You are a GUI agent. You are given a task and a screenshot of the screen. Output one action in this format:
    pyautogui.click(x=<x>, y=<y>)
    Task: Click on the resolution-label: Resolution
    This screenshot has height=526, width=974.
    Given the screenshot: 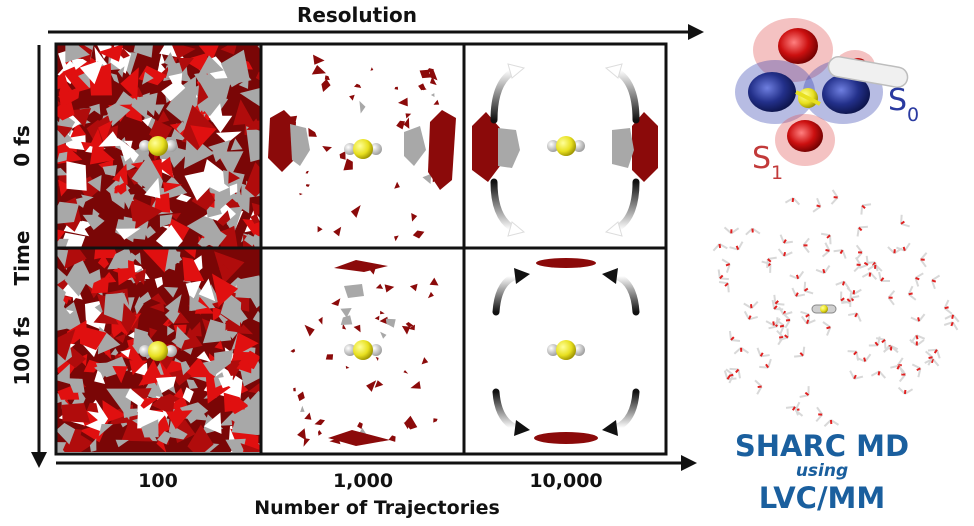 What is the action you would take?
    pyautogui.click(x=357, y=15)
    